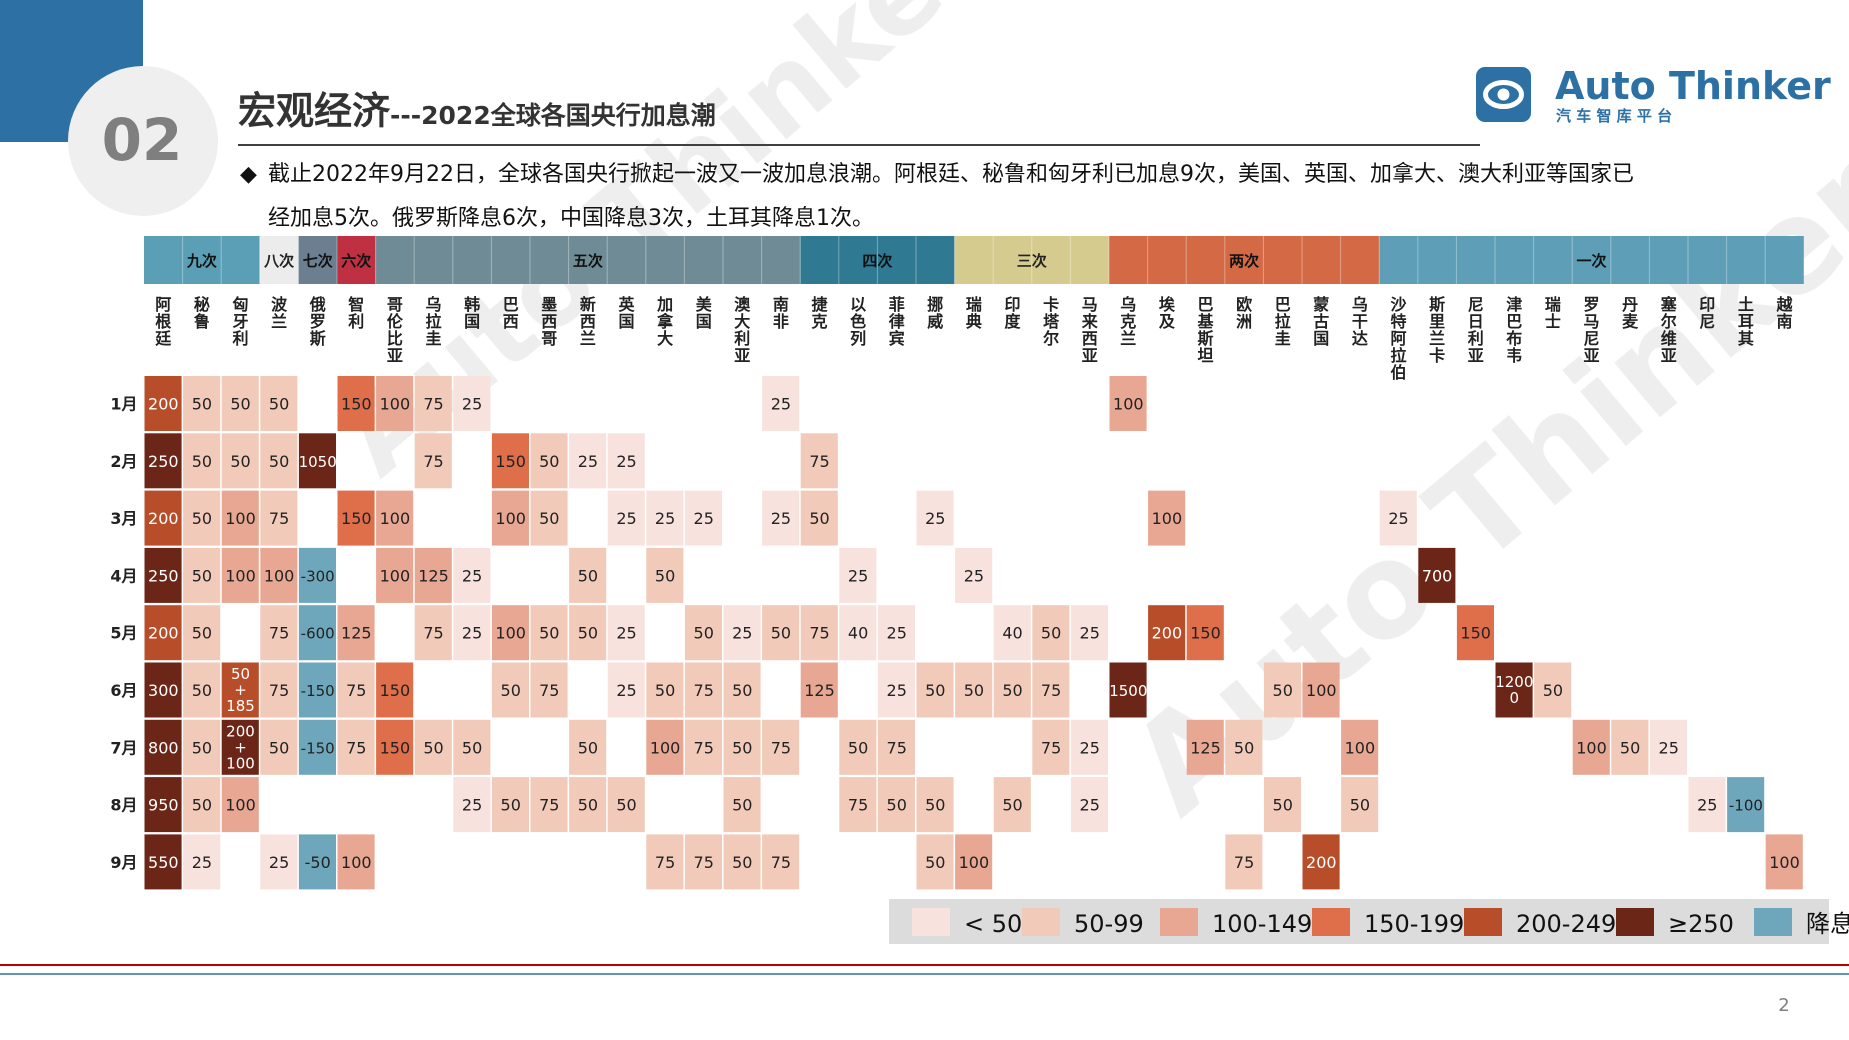  I want to click on country-label: 澳大利亚, so click(742, 330).